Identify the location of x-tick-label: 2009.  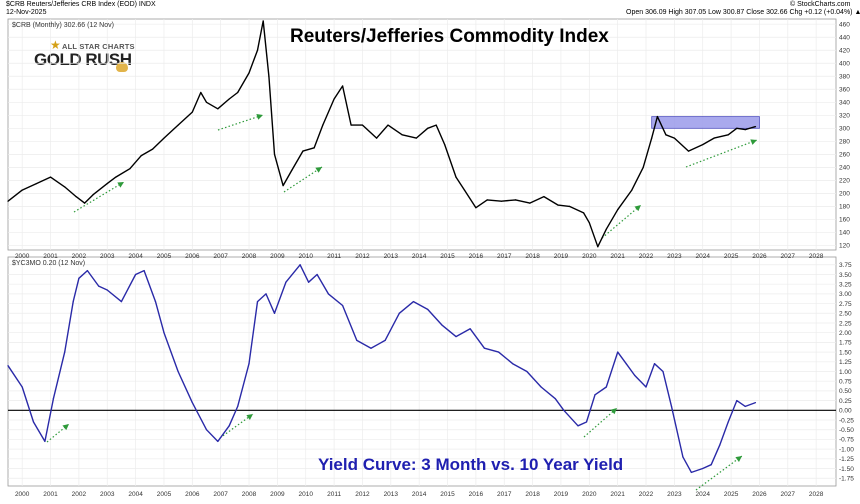
(277, 256).